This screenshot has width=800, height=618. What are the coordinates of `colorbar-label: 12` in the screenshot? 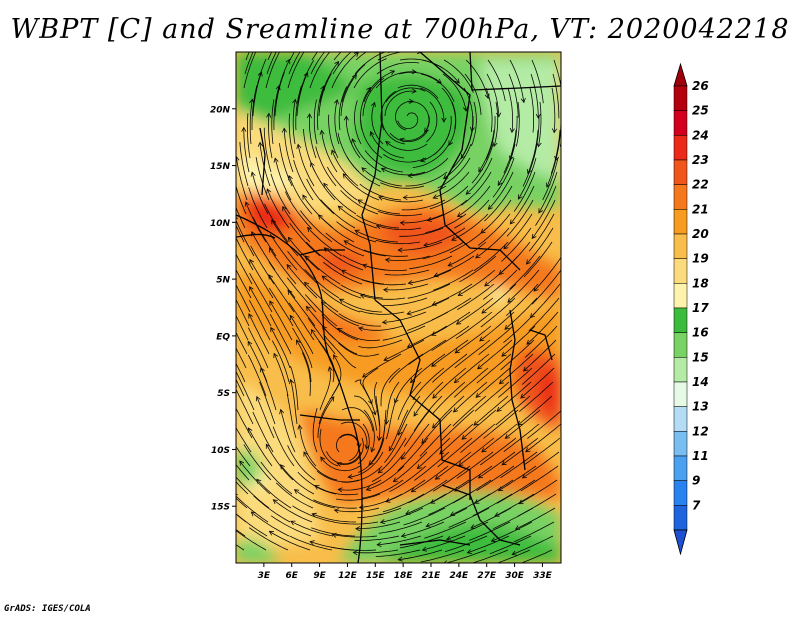 It's located at (700, 431).